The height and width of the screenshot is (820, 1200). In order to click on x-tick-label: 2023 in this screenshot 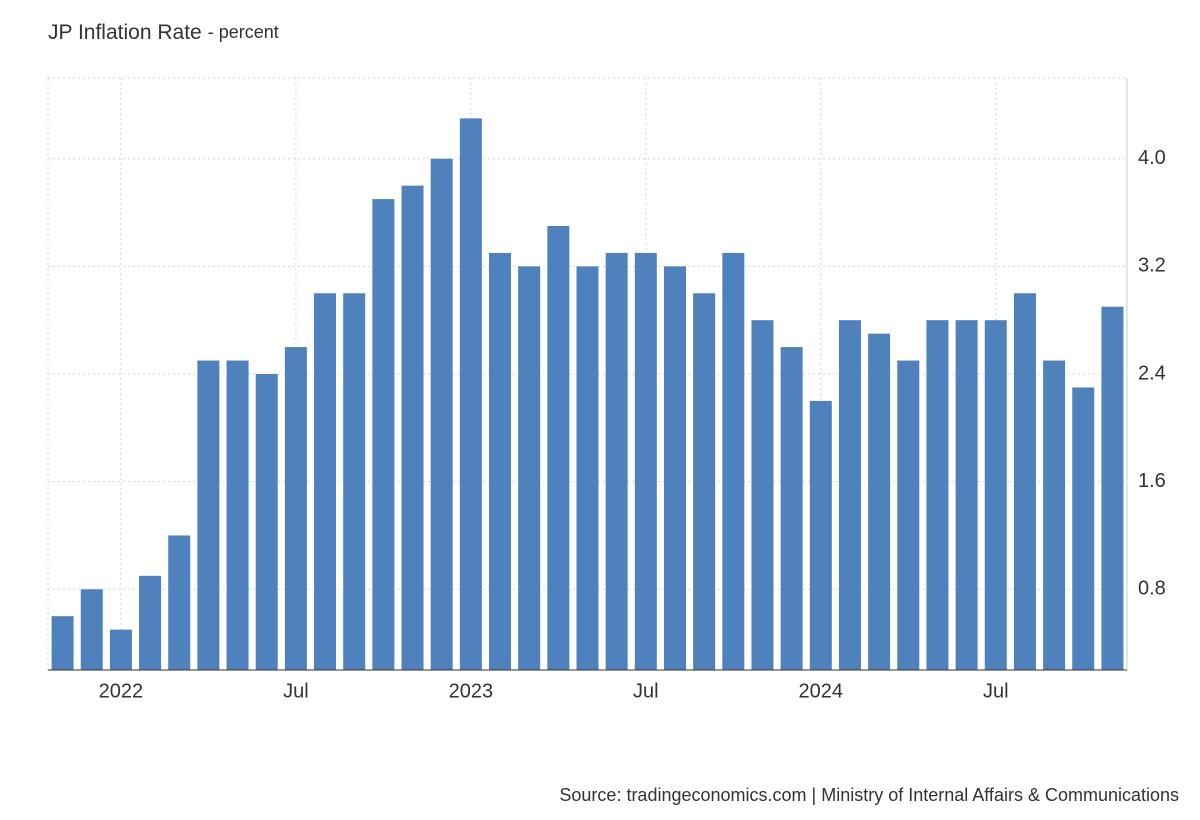, I will do `click(471, 691)`.